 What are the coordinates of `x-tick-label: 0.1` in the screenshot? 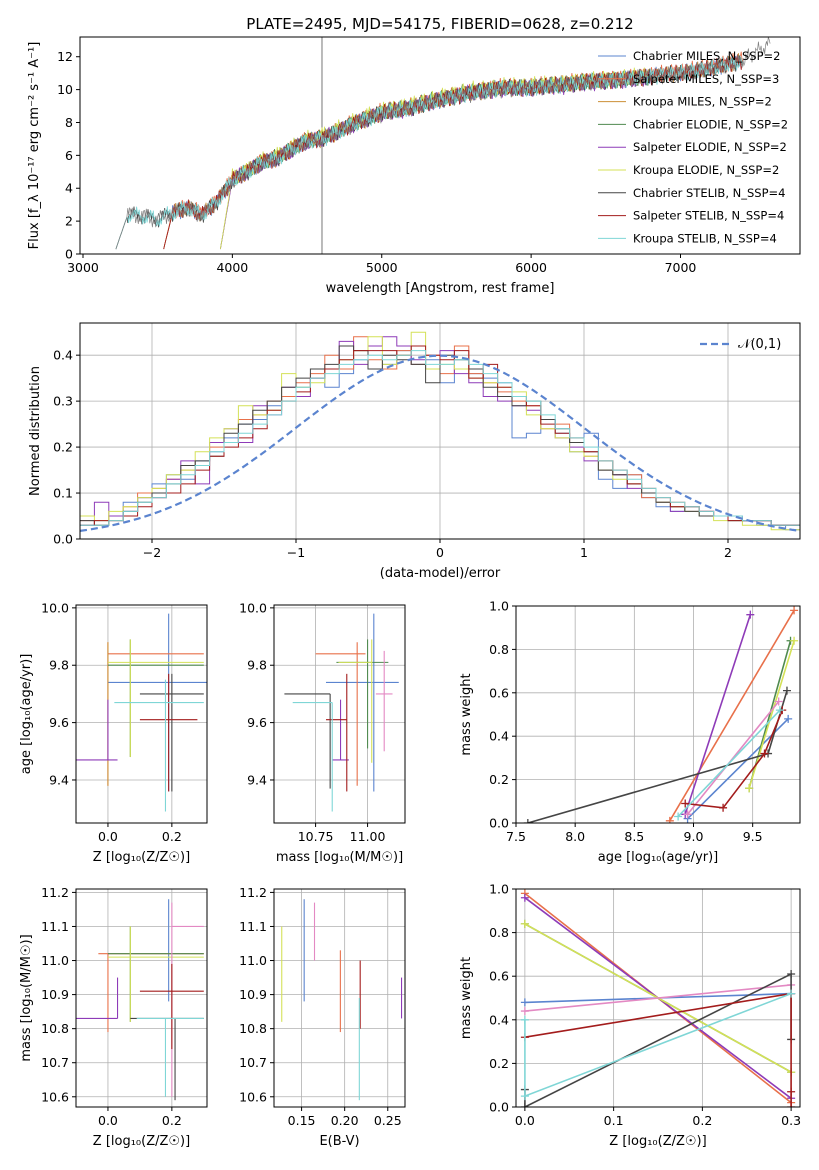 It's located at (614, 1120).